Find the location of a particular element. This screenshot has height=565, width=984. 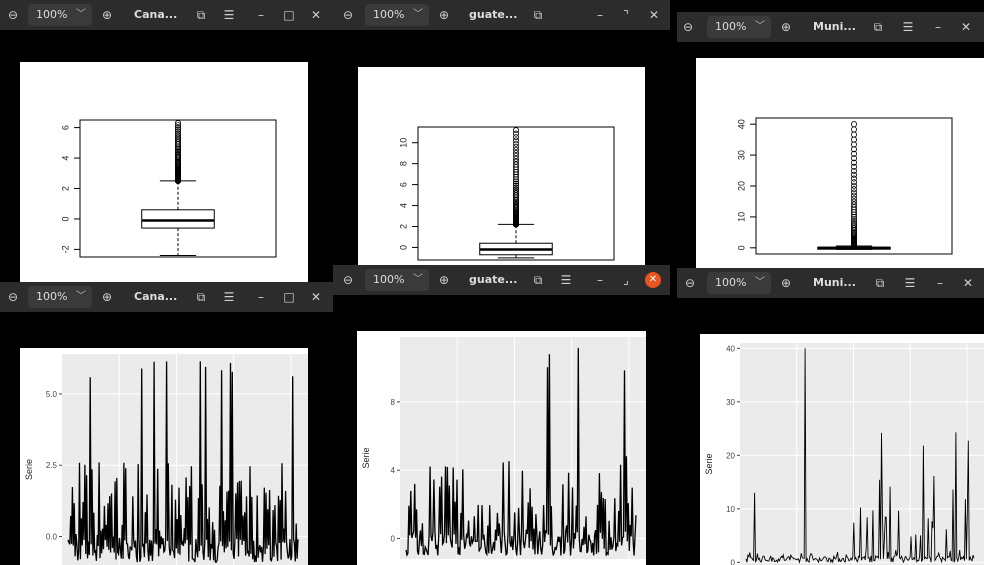

zoom-level-value: 100% is located at coordinates (52, 14).